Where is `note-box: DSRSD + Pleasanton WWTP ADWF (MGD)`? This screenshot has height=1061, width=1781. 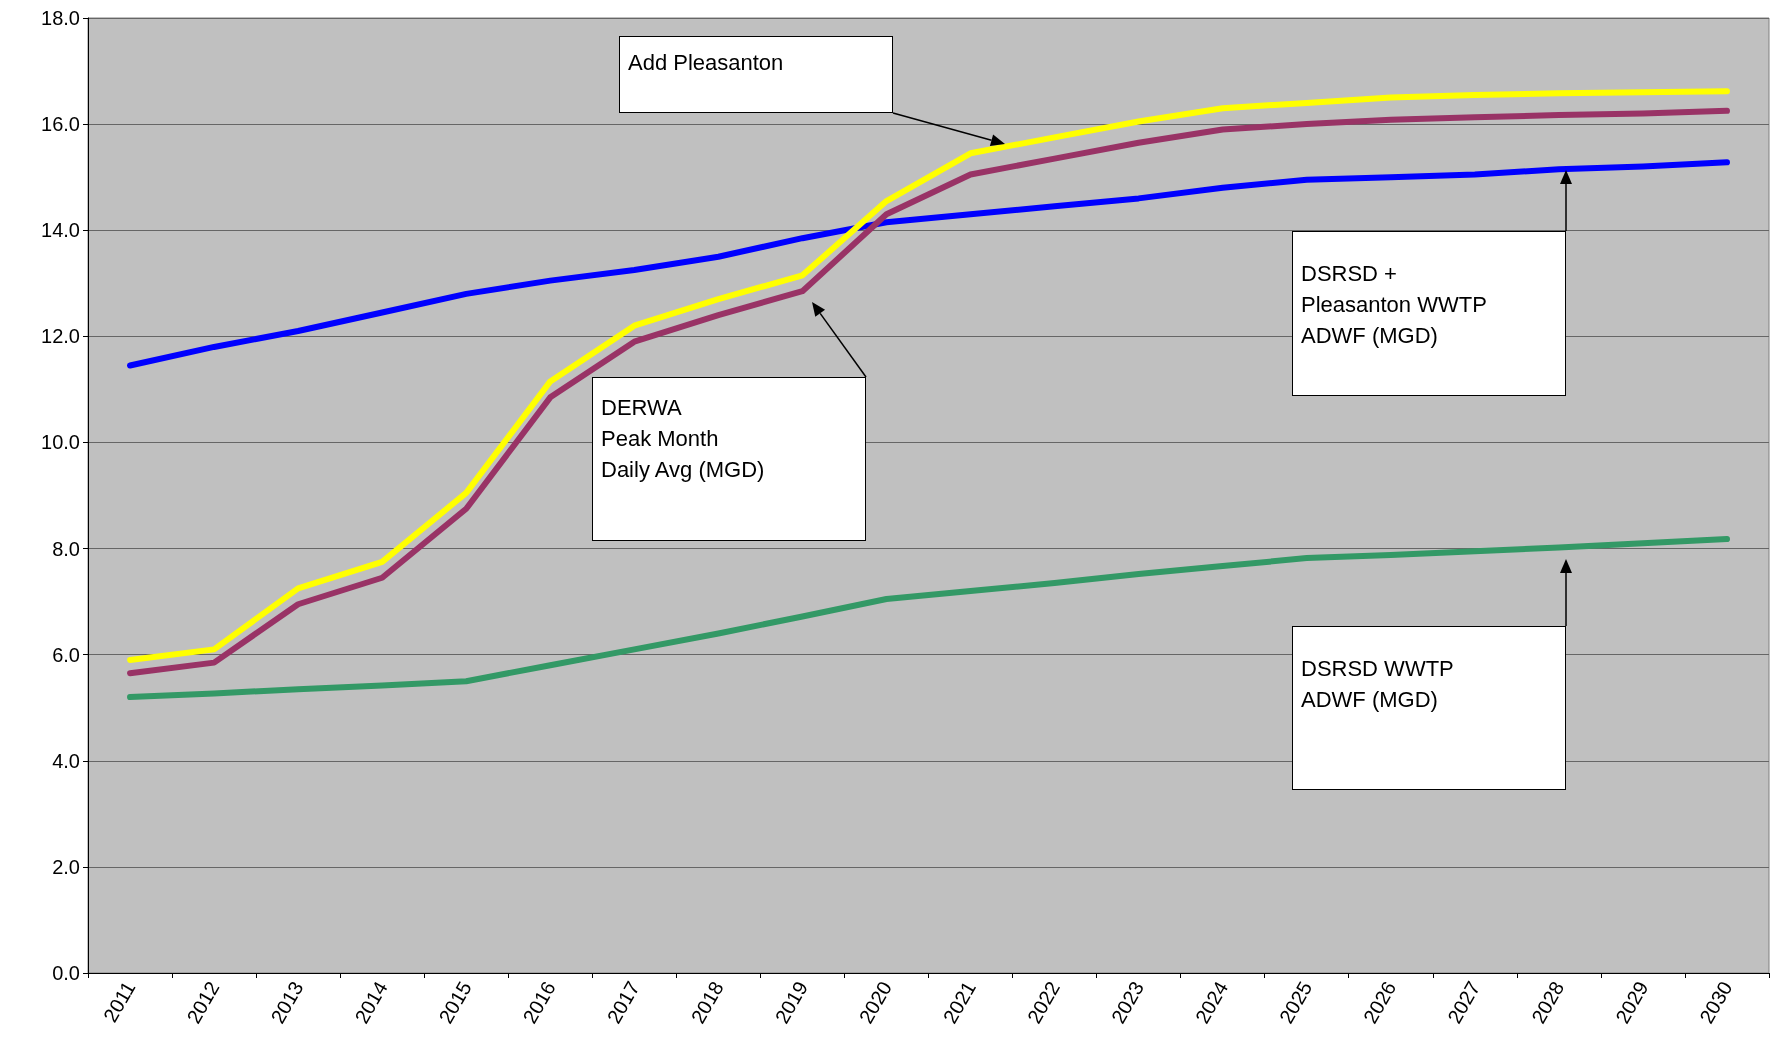
note-box: DSRSD + Pleasanton WWTP ADWF (MGD) is located at coordinates (1429, 313).